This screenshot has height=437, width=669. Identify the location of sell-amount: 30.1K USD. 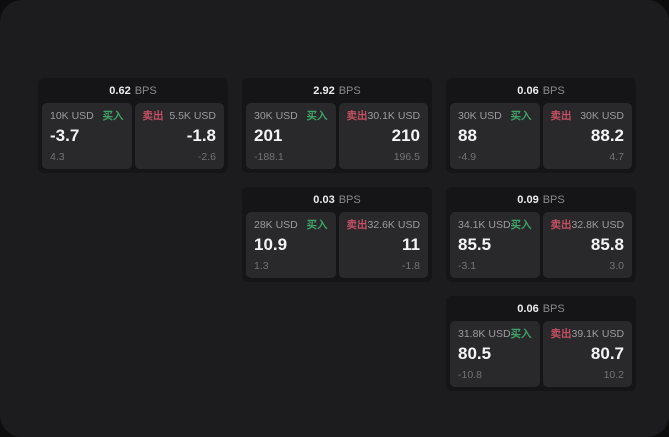
(394, 116).